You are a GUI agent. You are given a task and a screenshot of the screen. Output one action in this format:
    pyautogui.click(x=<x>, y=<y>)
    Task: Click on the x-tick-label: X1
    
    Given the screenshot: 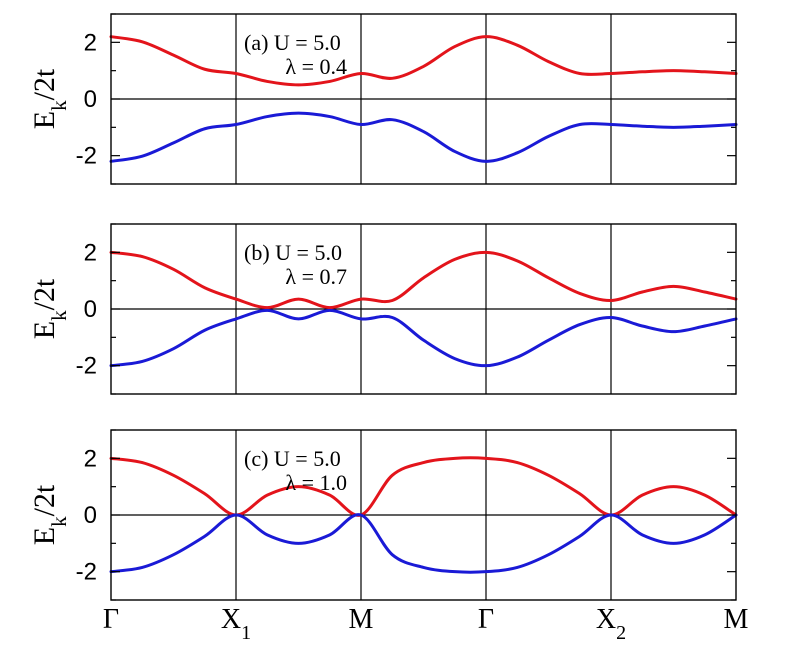 What is the action you would take?
    pyautogui.click(x=236, y=624)
    